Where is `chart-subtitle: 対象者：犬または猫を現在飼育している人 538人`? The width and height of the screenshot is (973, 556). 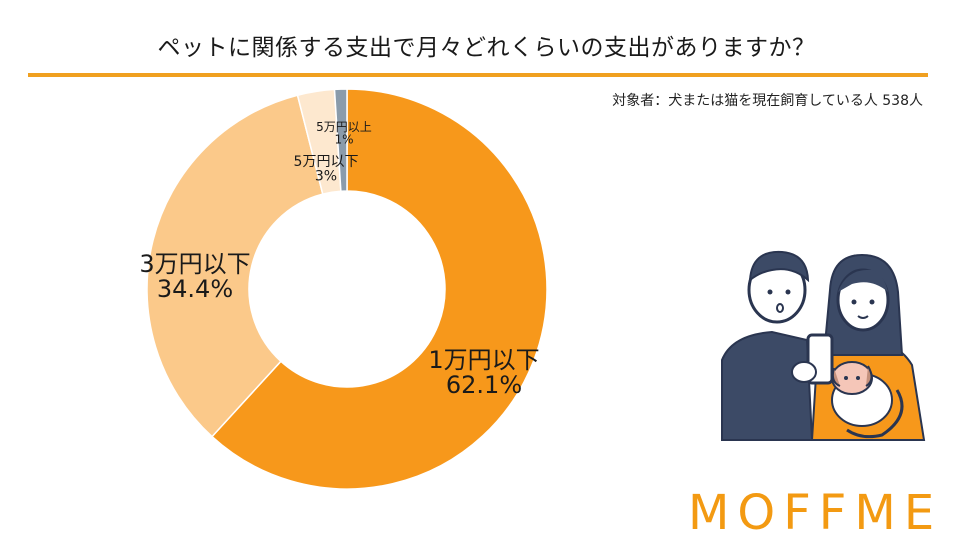 chart-subtitle: 対象者：犬または猫を現在飼育している人 538人 is located at coordinates (767, 101).